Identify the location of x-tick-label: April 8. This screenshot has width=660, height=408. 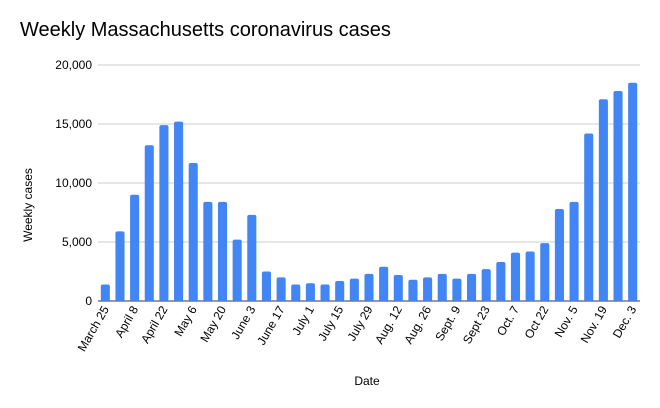
(126, 321).